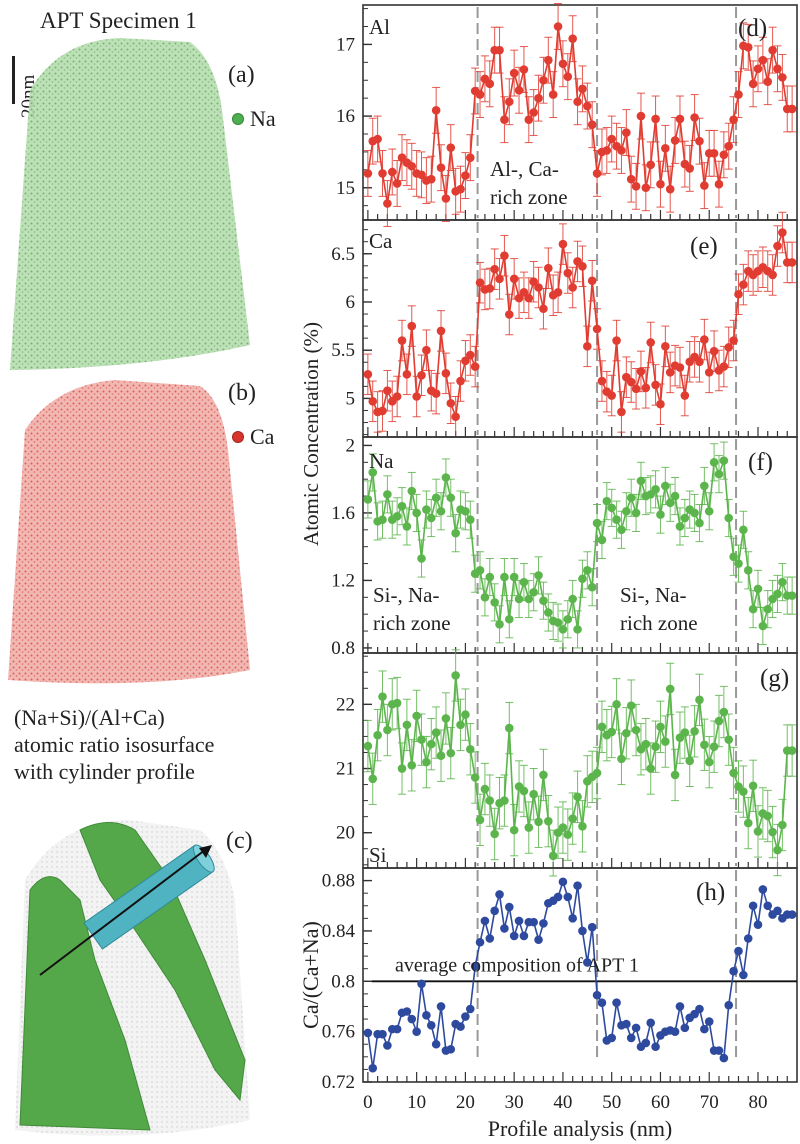 Image resolution: width=800 pixels, height=1144 pixels. Describe the element at coordinates (345, 833) in the screenshot. I see `y-tick-label: 20` at that location.